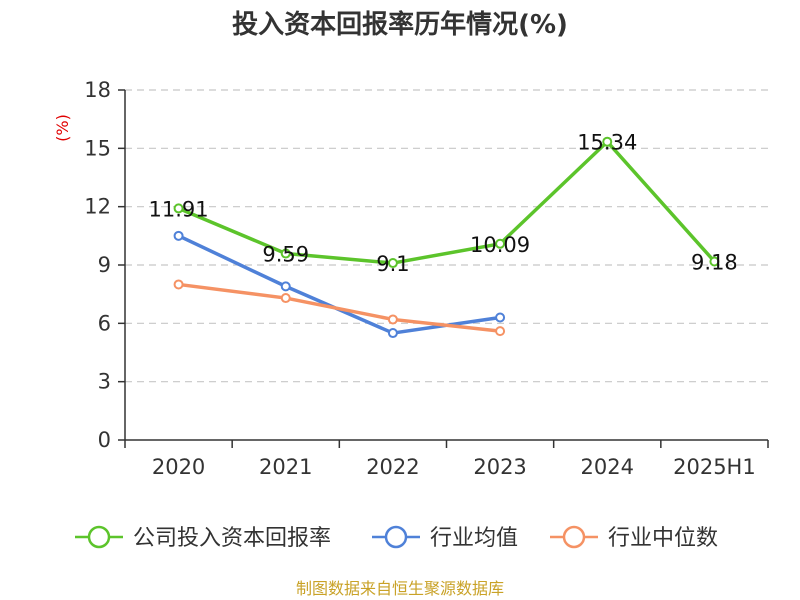 The image size is (800, 600). What do you see at coordinates (607, 467) in the screenshot?
I see `x-tick-label: 2024` at bounding box center [607, 467].